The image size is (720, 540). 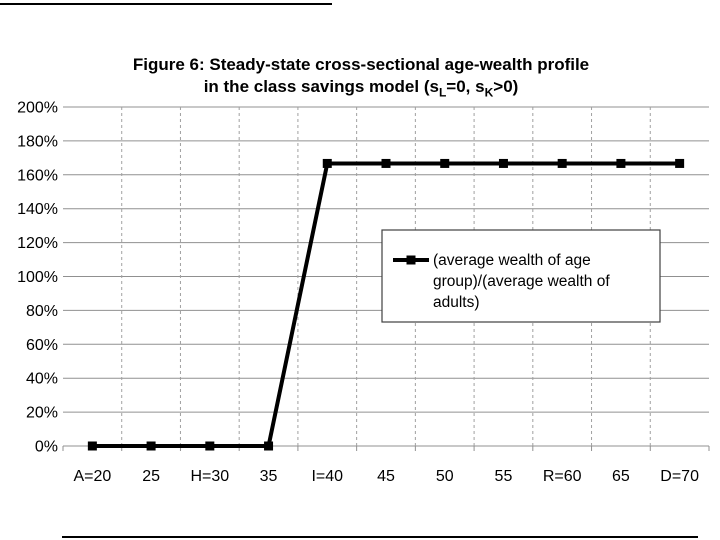 I want to click on legend-marker-square, so click(x=411, y=260).